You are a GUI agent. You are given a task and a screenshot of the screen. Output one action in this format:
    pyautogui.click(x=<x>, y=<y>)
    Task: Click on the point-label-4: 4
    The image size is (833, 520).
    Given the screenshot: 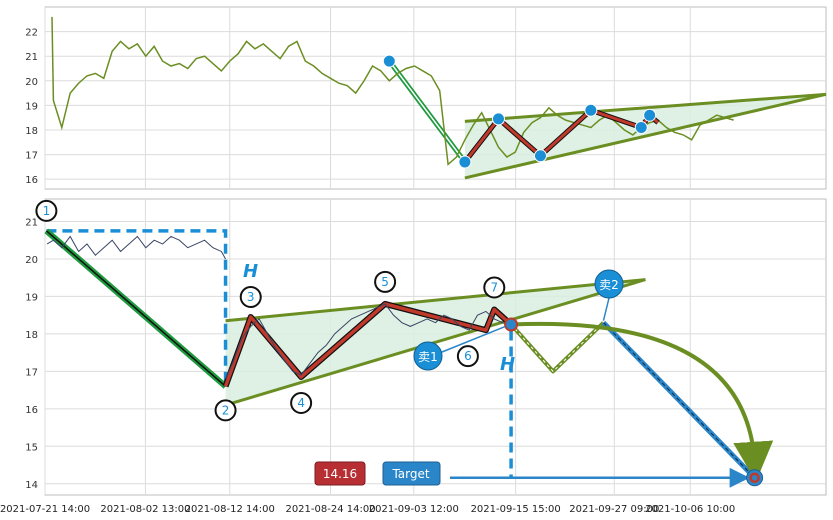 What is the action you would take?
    pyautogui.click(x=301, y=403)
    